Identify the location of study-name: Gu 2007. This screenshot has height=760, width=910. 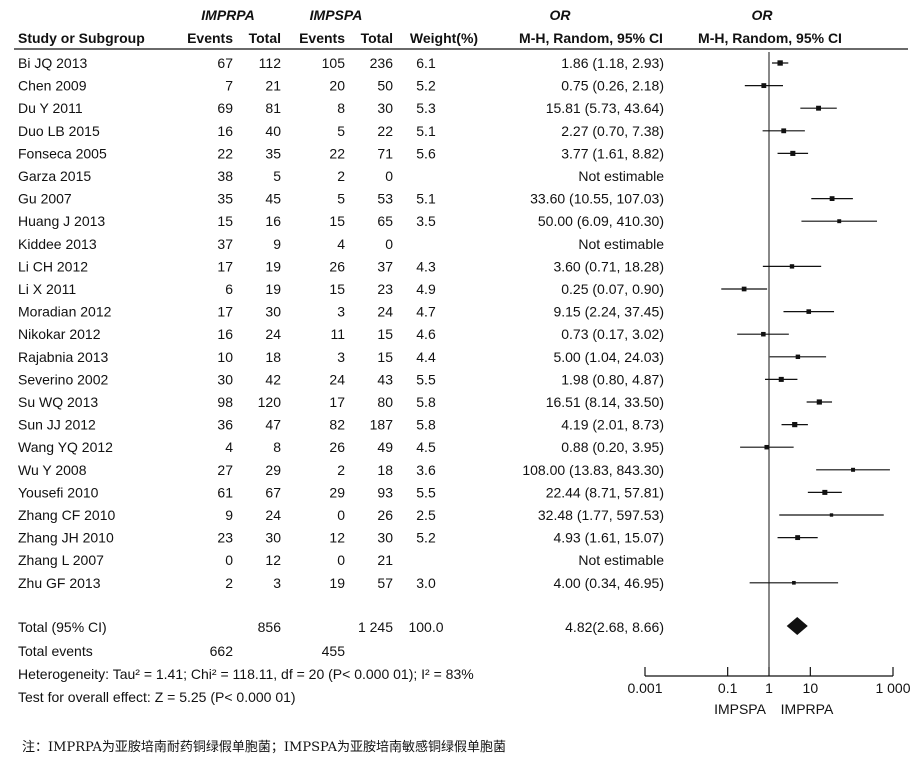
(45, 199).